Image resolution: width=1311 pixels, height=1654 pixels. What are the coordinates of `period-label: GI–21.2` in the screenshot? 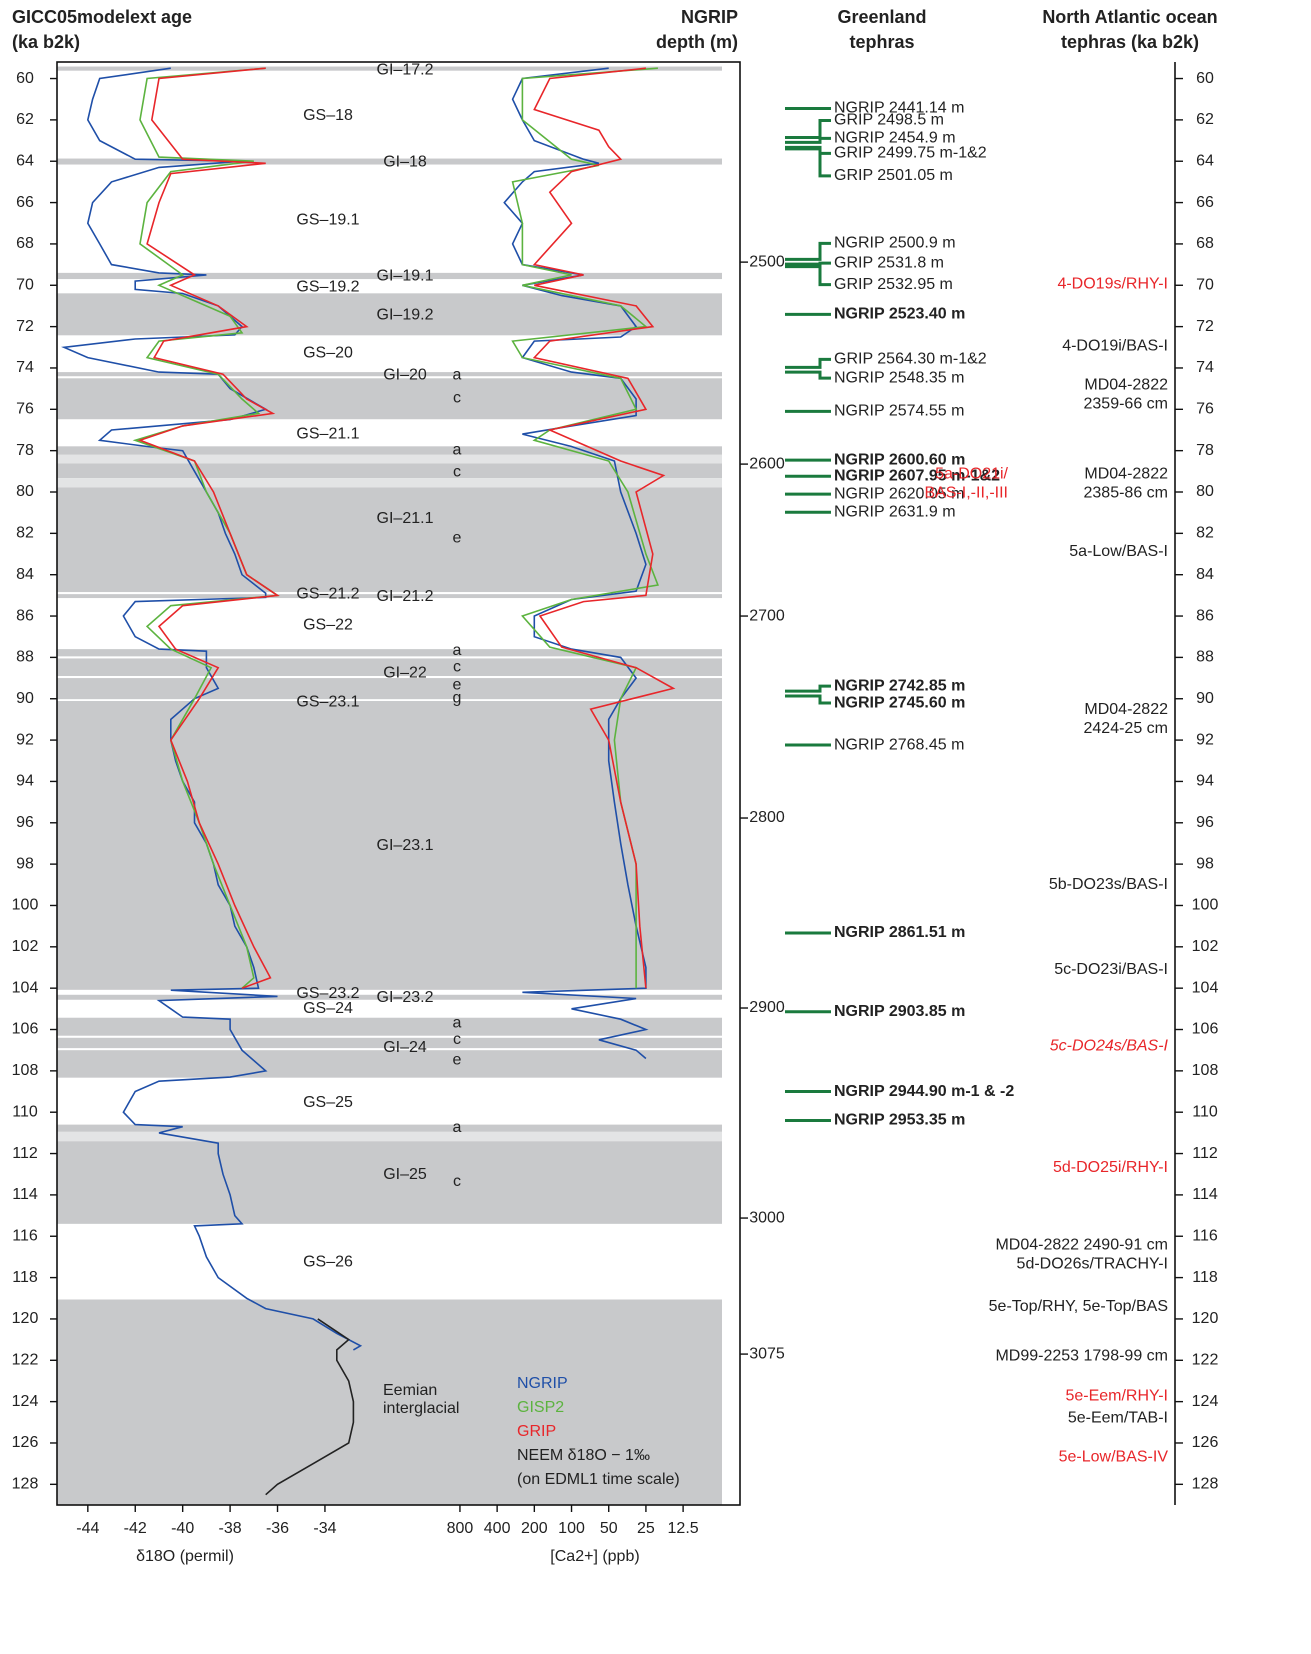 It's located at (405, 596).